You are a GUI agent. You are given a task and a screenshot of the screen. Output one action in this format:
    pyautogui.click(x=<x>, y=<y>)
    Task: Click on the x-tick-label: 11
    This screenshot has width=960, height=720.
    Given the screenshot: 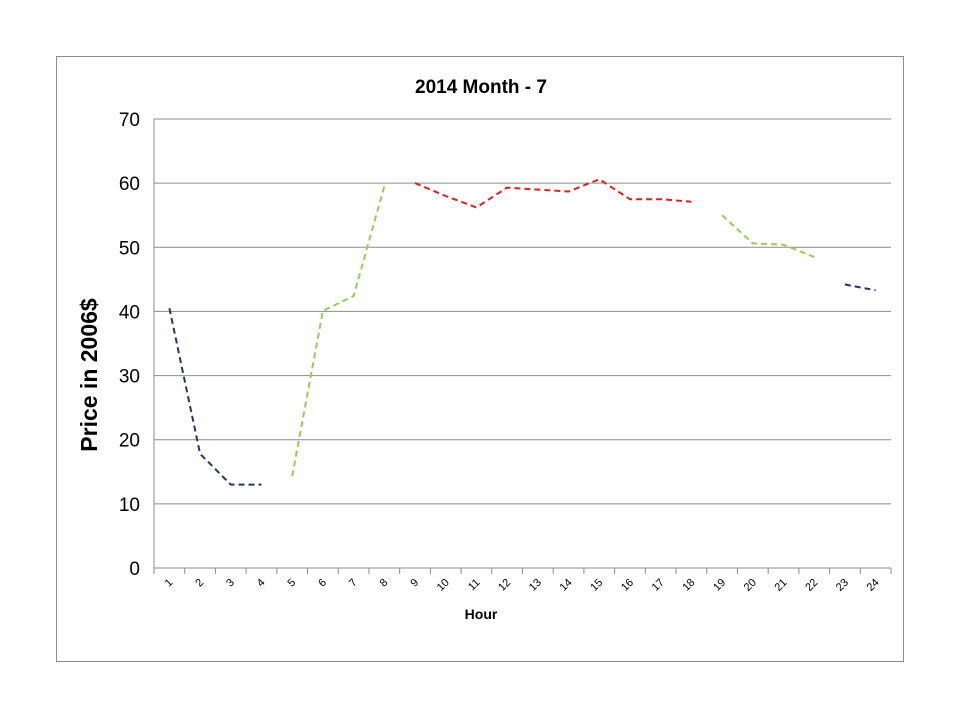 What is the action you would take?
    pyautogui.click(x=474, y=585)
    